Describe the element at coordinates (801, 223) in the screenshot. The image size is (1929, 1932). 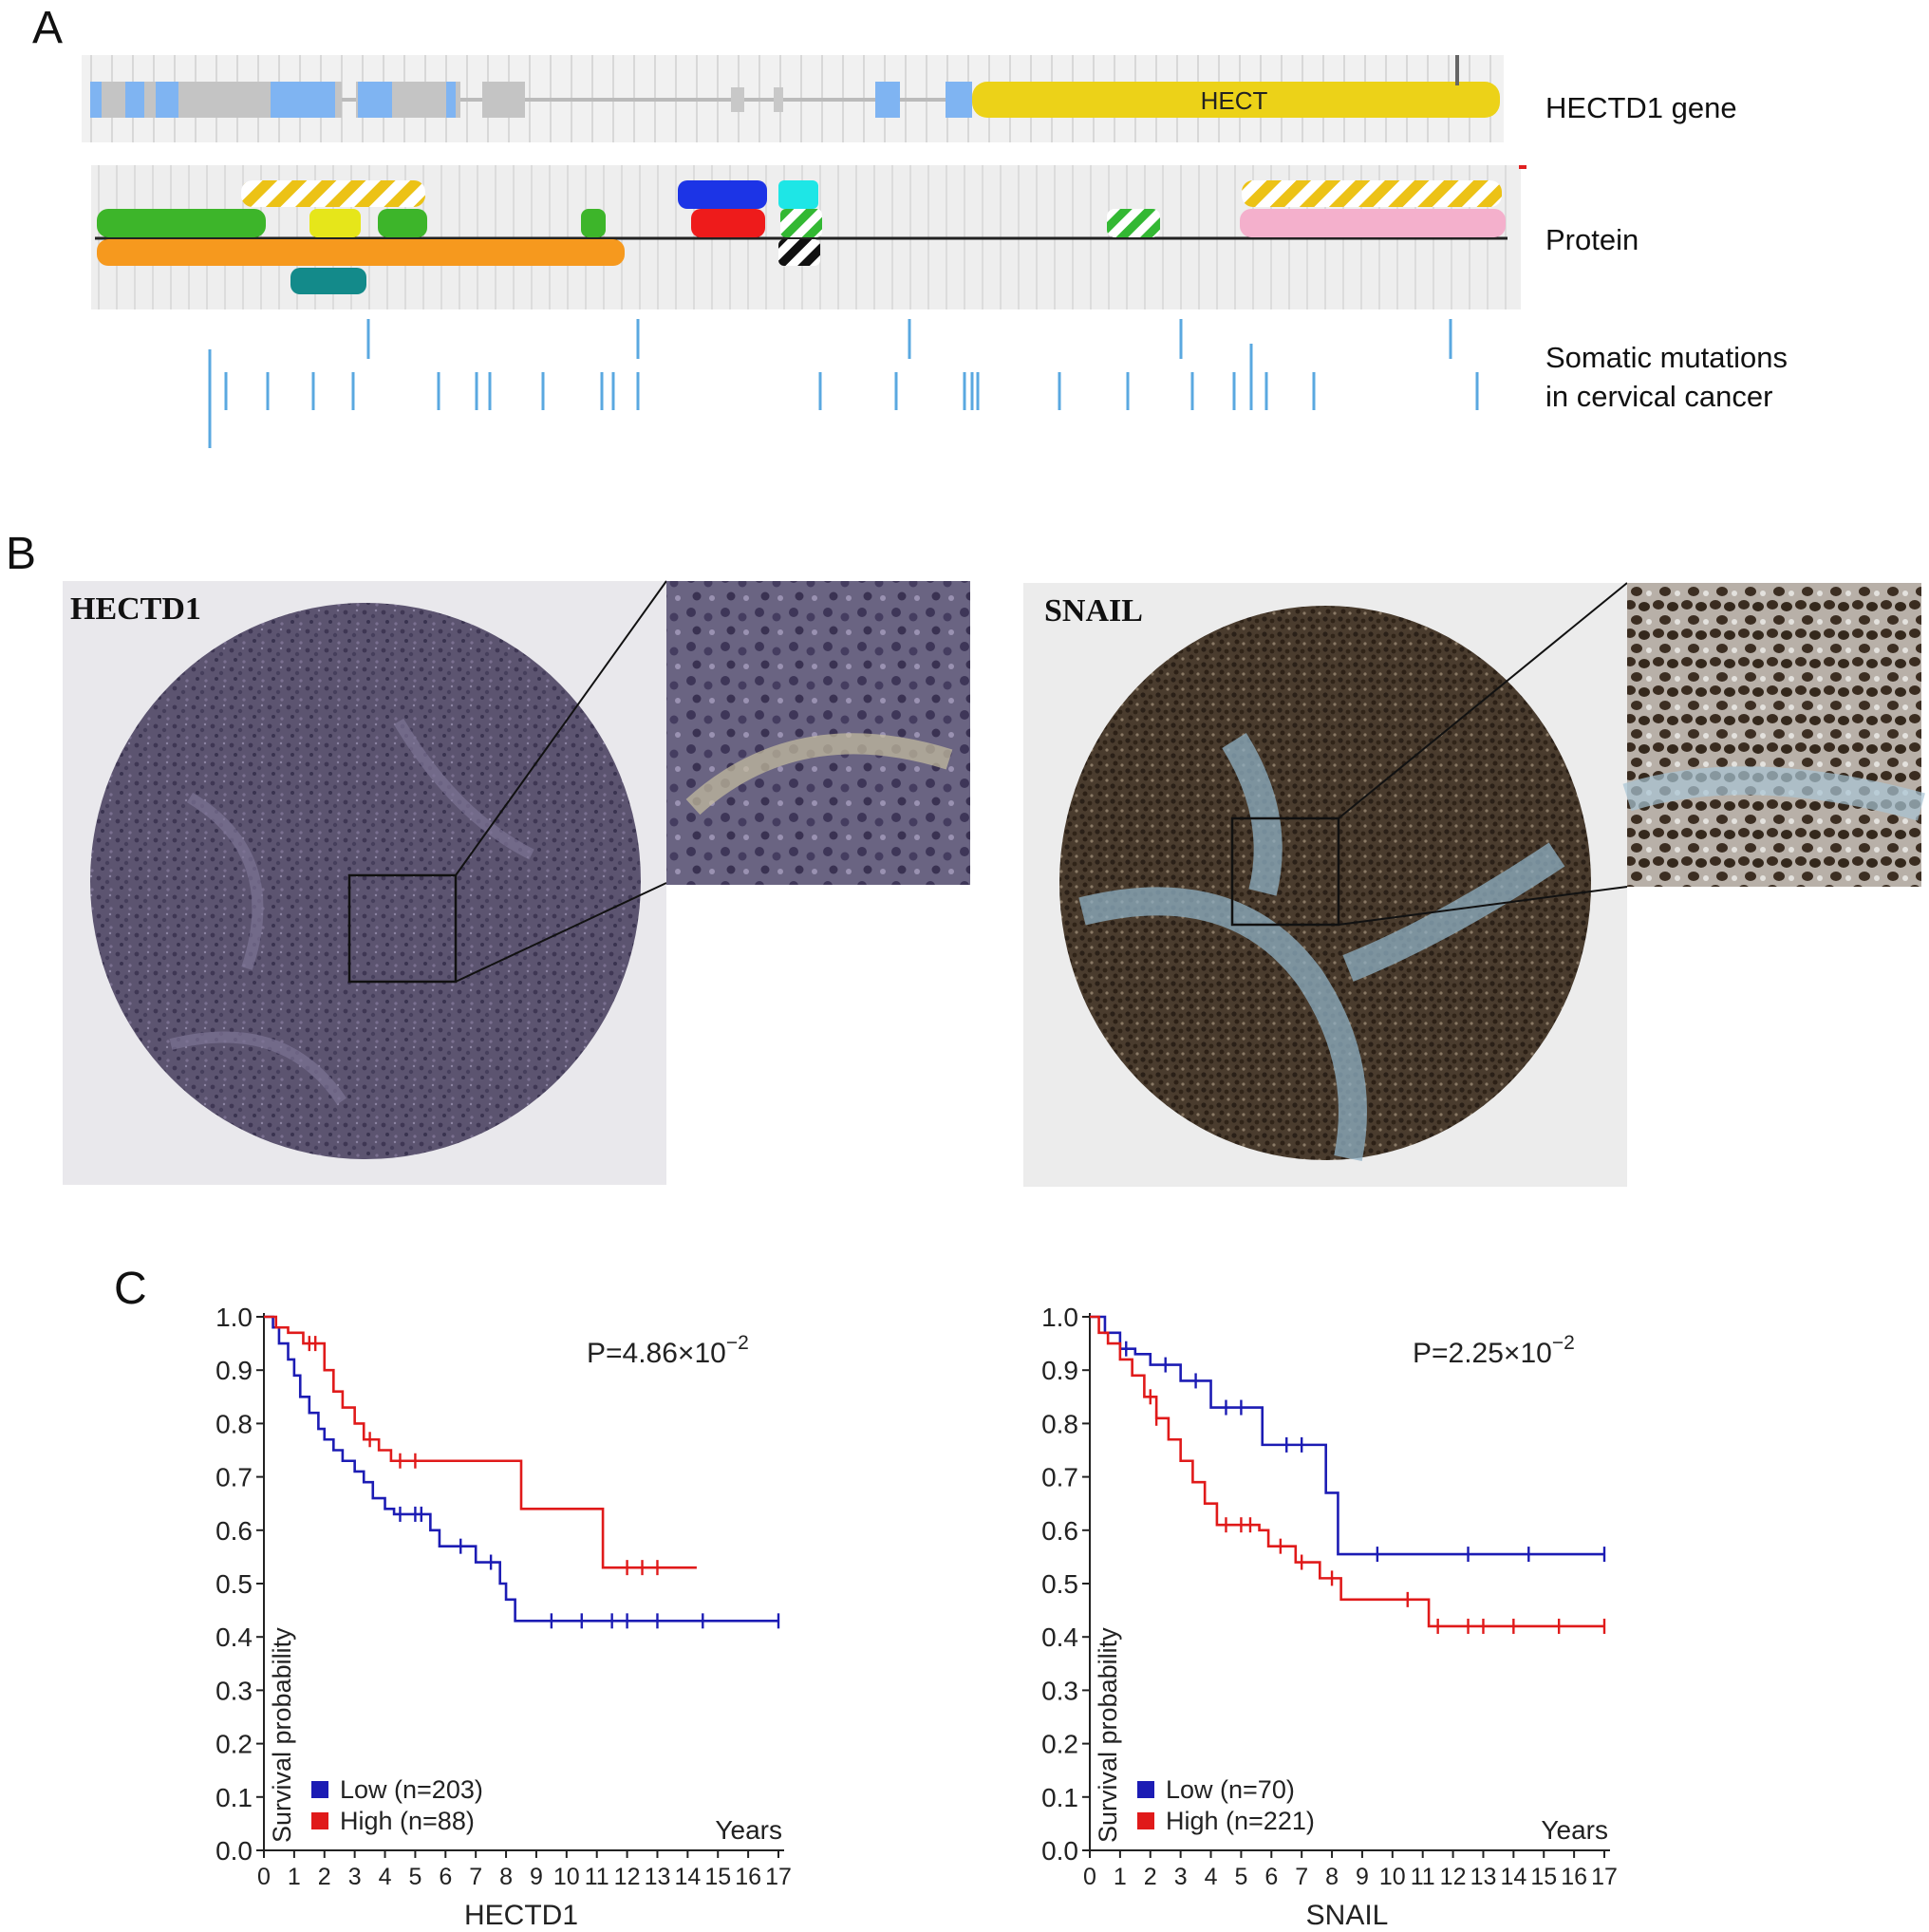
I see `domain-green-striped` at that location.